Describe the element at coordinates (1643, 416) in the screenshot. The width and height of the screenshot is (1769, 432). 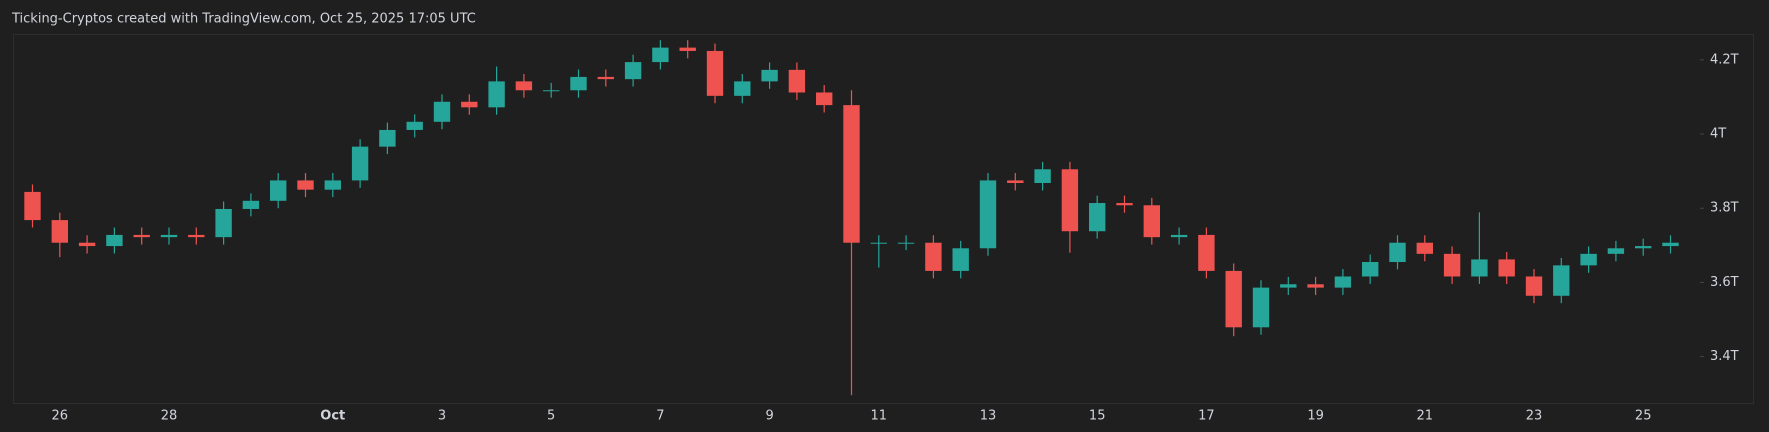
I see `x-tick-label: 25` at that location.